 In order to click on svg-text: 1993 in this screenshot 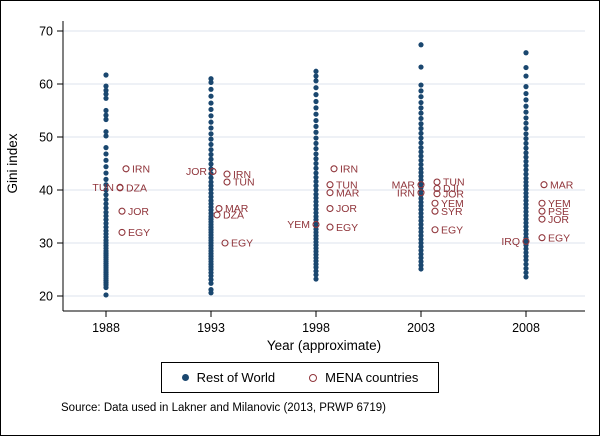, I will do `click(211, 328)`.